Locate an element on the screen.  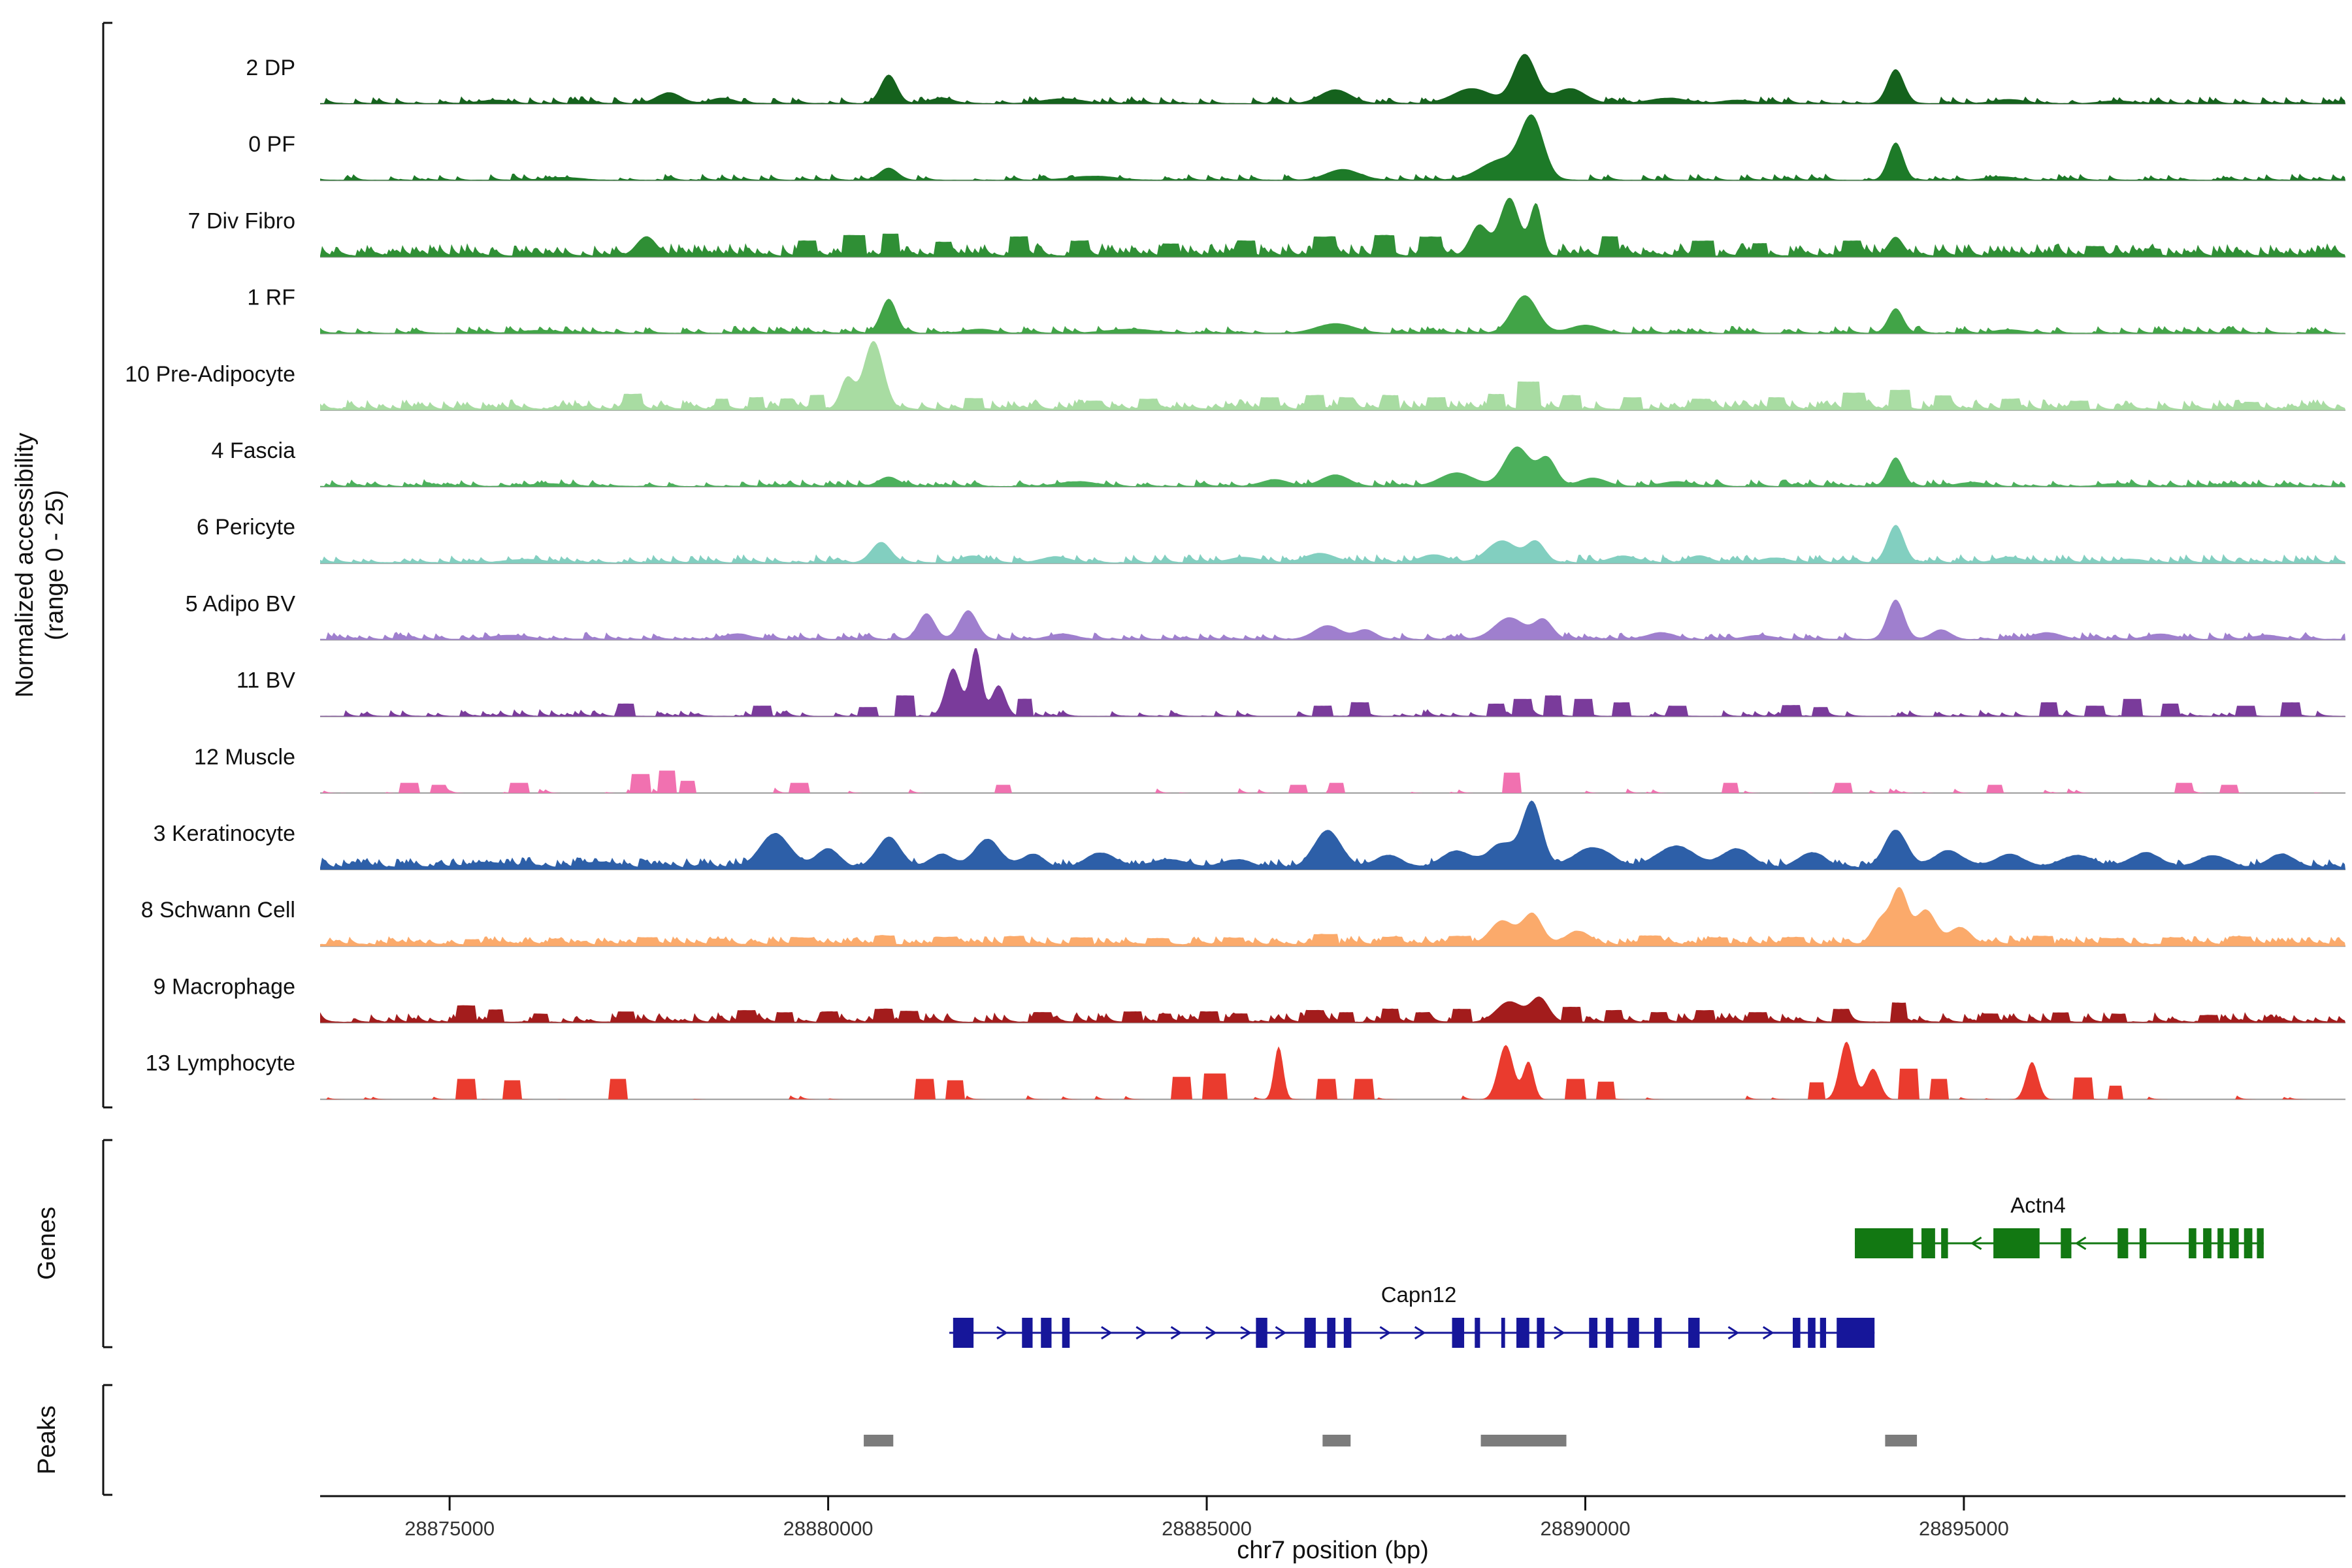
track-4-fascia: 4 Fascia is located at coordinates (1278, 462).